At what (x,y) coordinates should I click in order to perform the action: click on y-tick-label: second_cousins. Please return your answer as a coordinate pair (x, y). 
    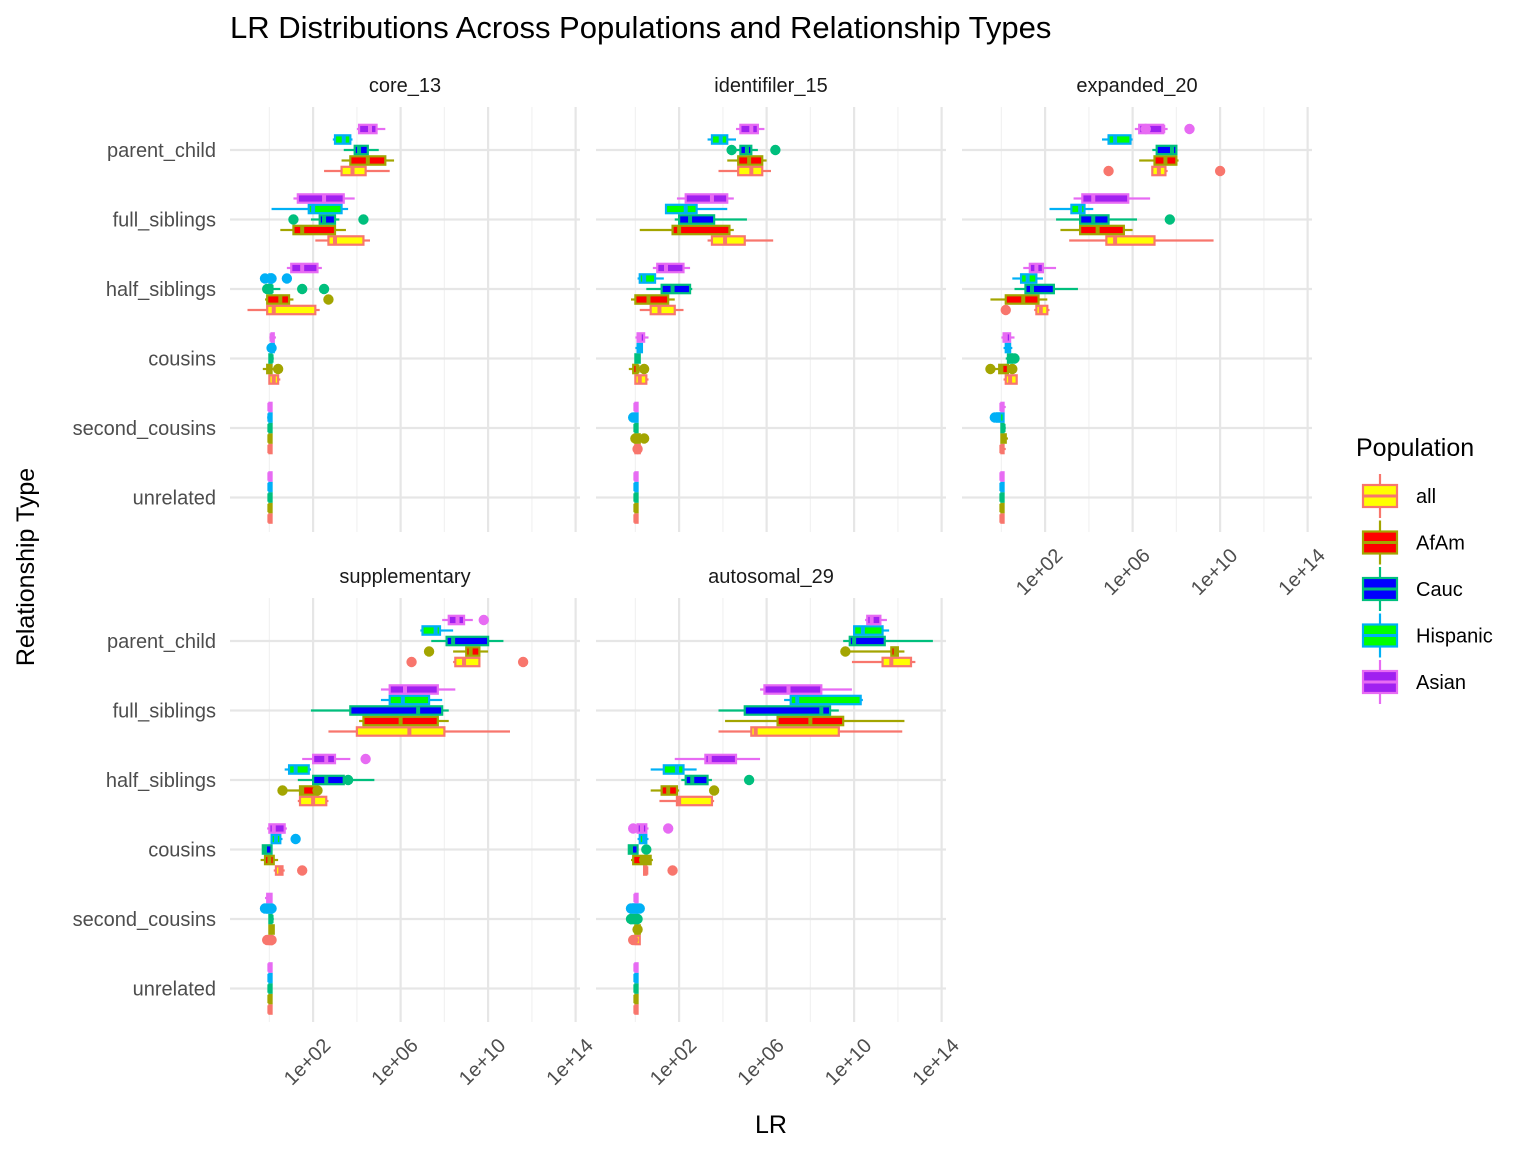
    Looking at the image, I should click on (144, 429).